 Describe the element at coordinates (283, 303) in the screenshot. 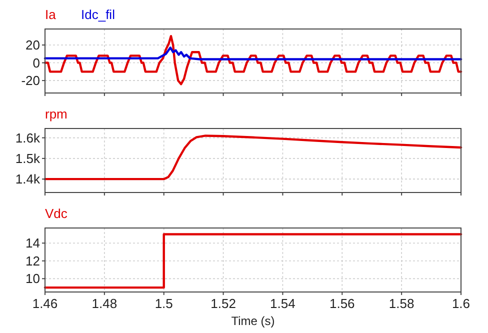

I see `x-tick-label: 1.54` at that location.